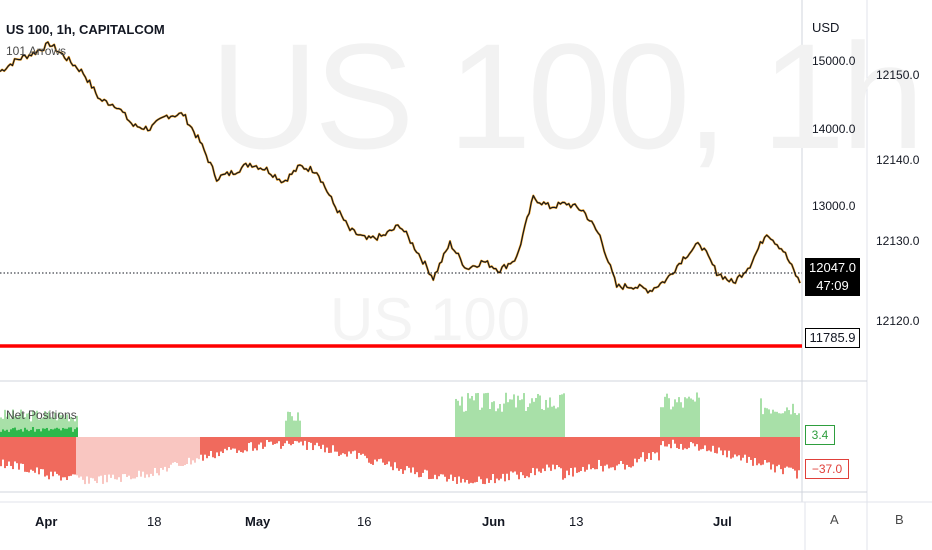 The width and height of the screenshot is (932, 550). Describe the element at coordinates (834, 129) in the screenshot. I see `price-tick: 14000.0` at that location.